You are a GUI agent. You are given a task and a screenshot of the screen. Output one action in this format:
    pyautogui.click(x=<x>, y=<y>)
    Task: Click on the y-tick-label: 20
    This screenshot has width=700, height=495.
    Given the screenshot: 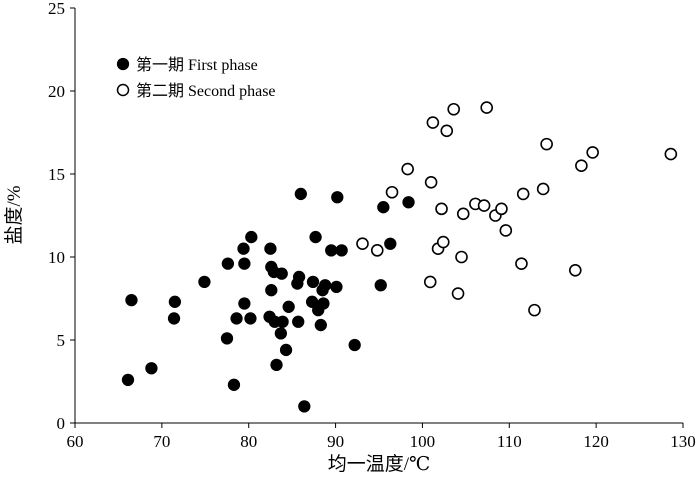 What is the action you would take?
    pyautogui.click(x=56, y=91)
    